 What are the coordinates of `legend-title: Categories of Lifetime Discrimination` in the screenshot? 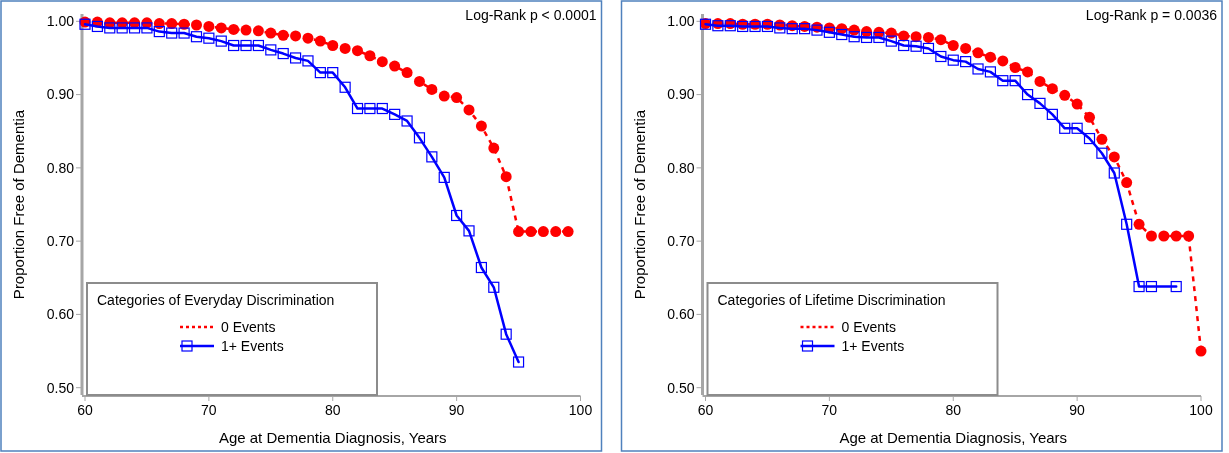 It's located at (831, 300).